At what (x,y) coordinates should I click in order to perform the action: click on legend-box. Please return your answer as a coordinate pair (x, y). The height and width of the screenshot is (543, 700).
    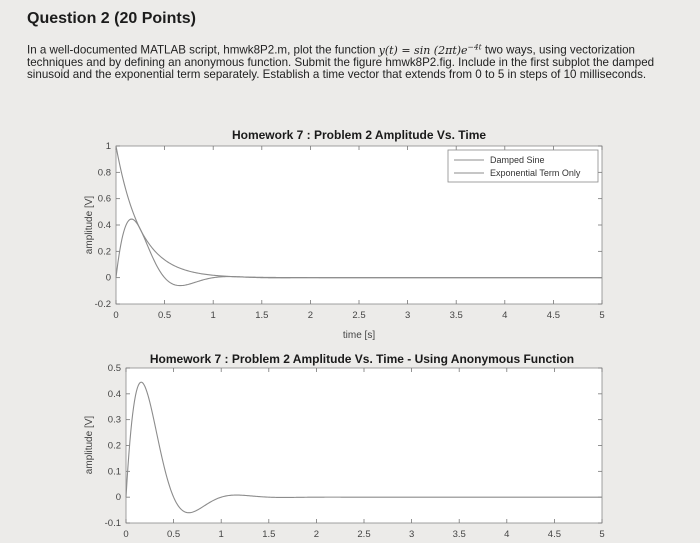
    Looking at the image, I should click on (523, 166).